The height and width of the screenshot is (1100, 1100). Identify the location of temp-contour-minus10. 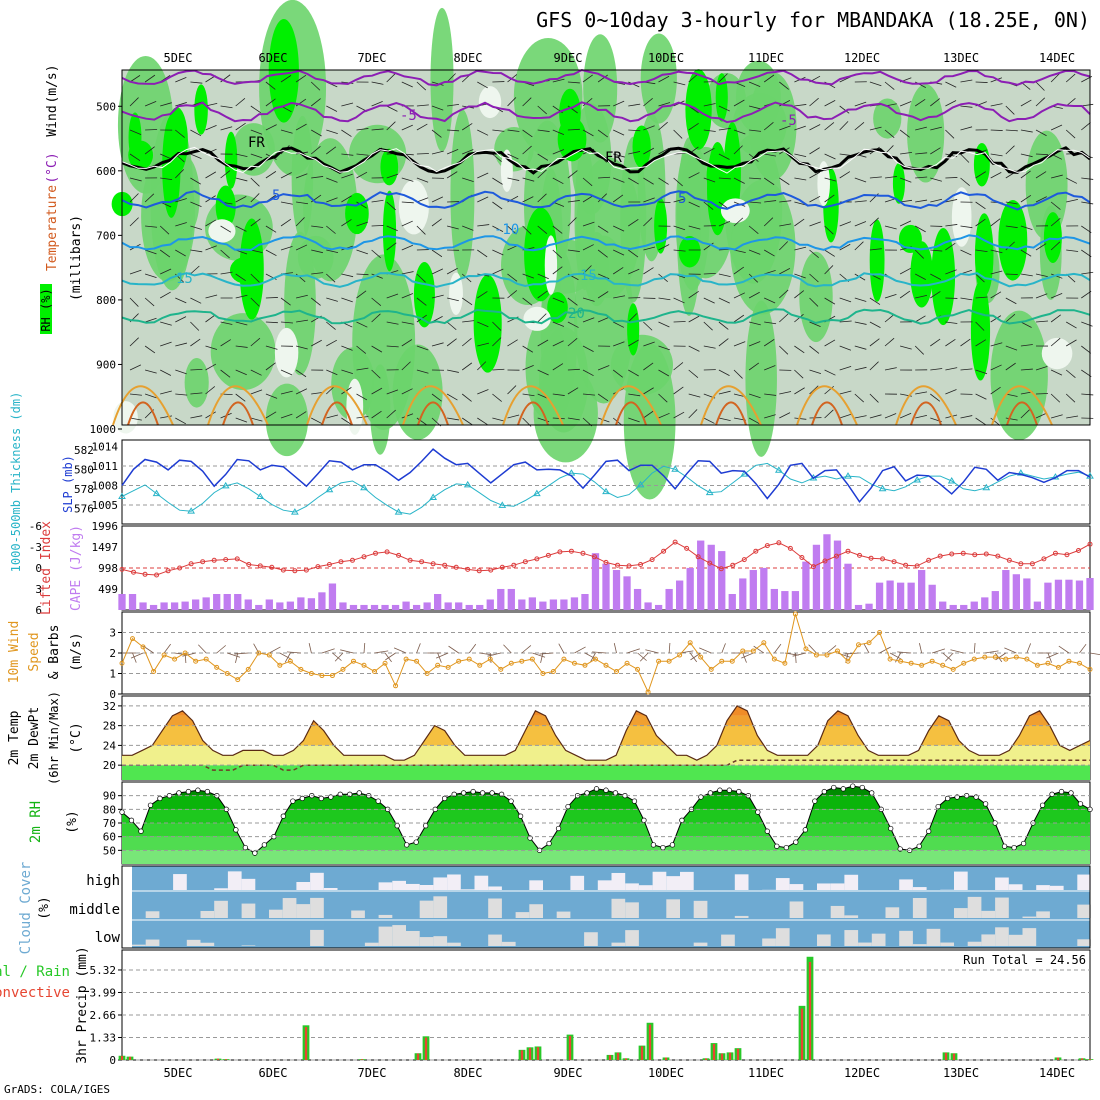
(606, 77).